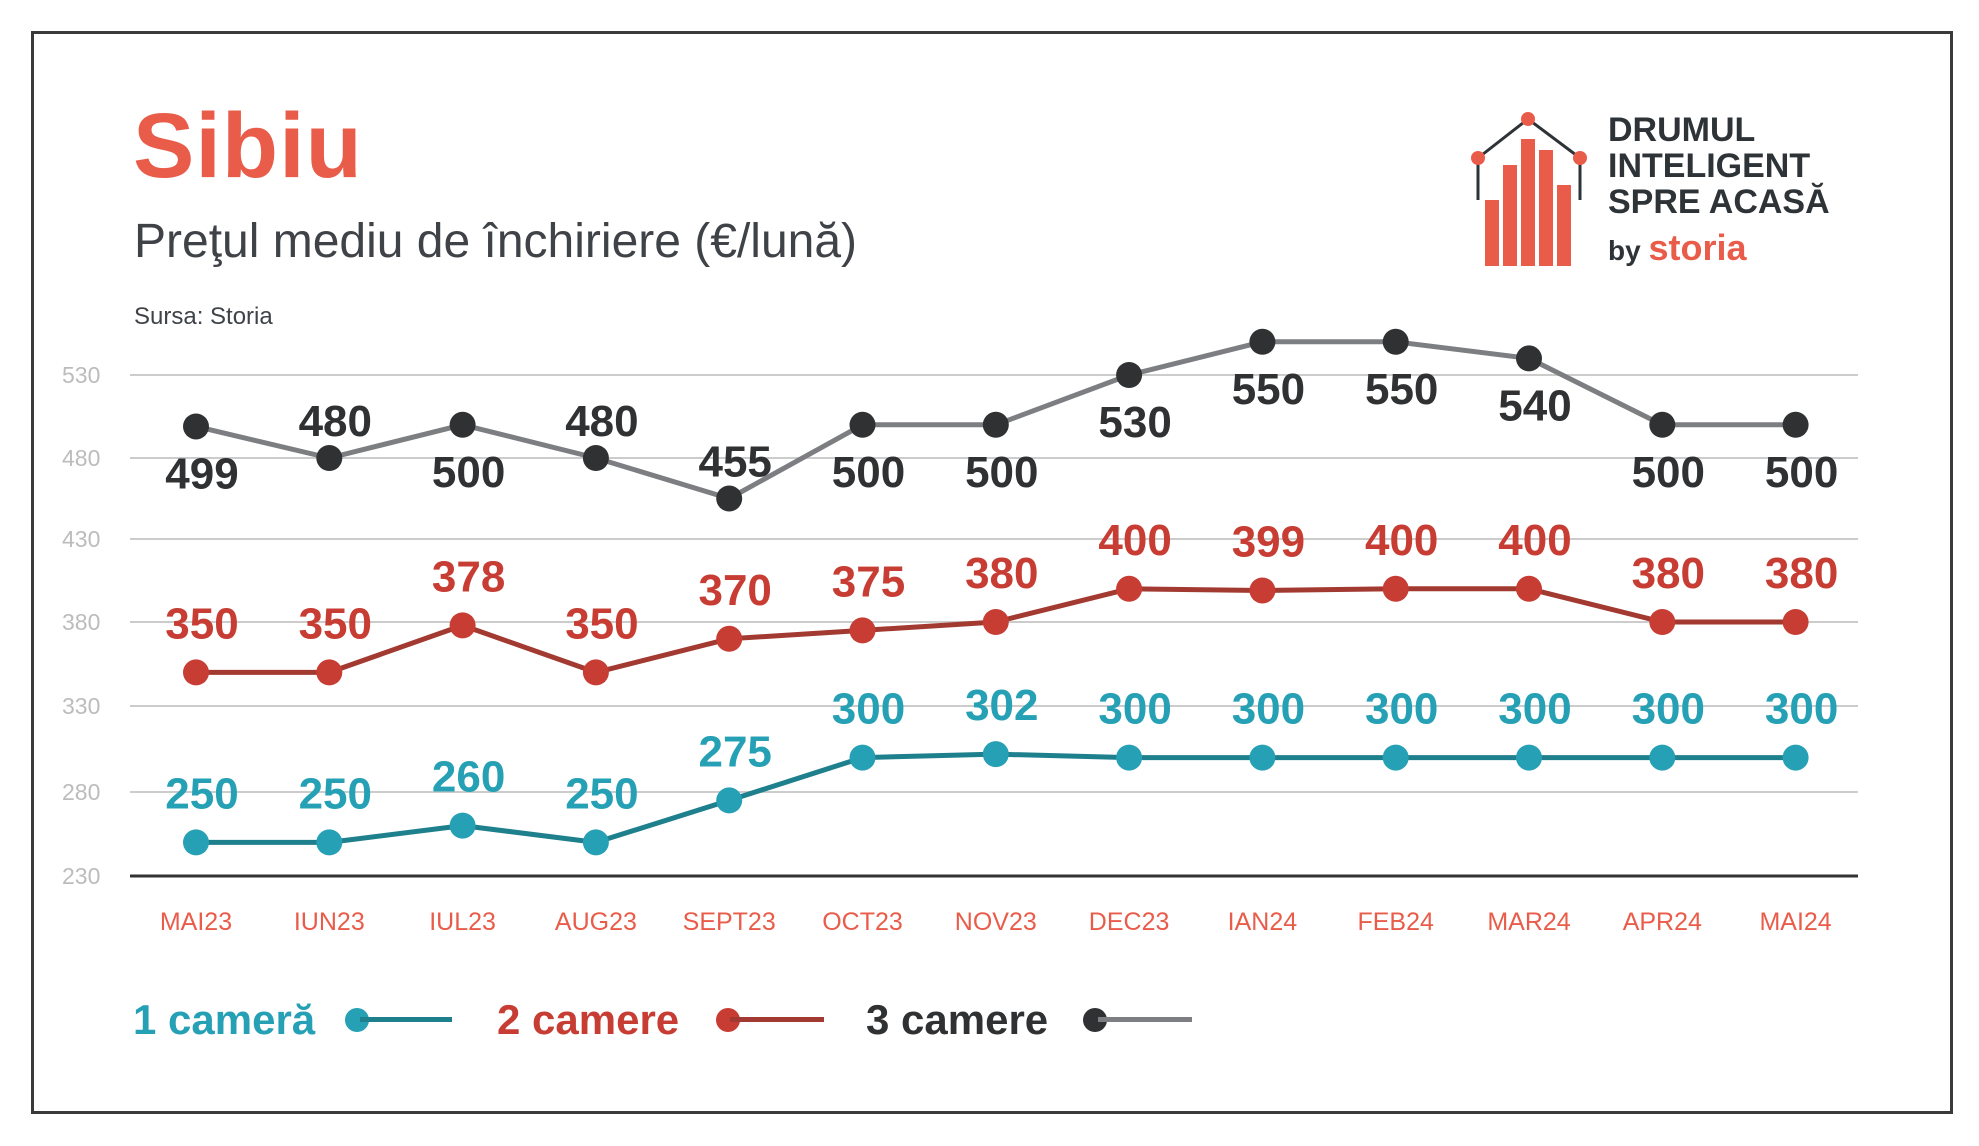 The height and width of the screenshot is (1146, 1979). Describe the element at coordinates (196, 922) in the screenshot. I see `x-tick-label: MAI23` at that location.